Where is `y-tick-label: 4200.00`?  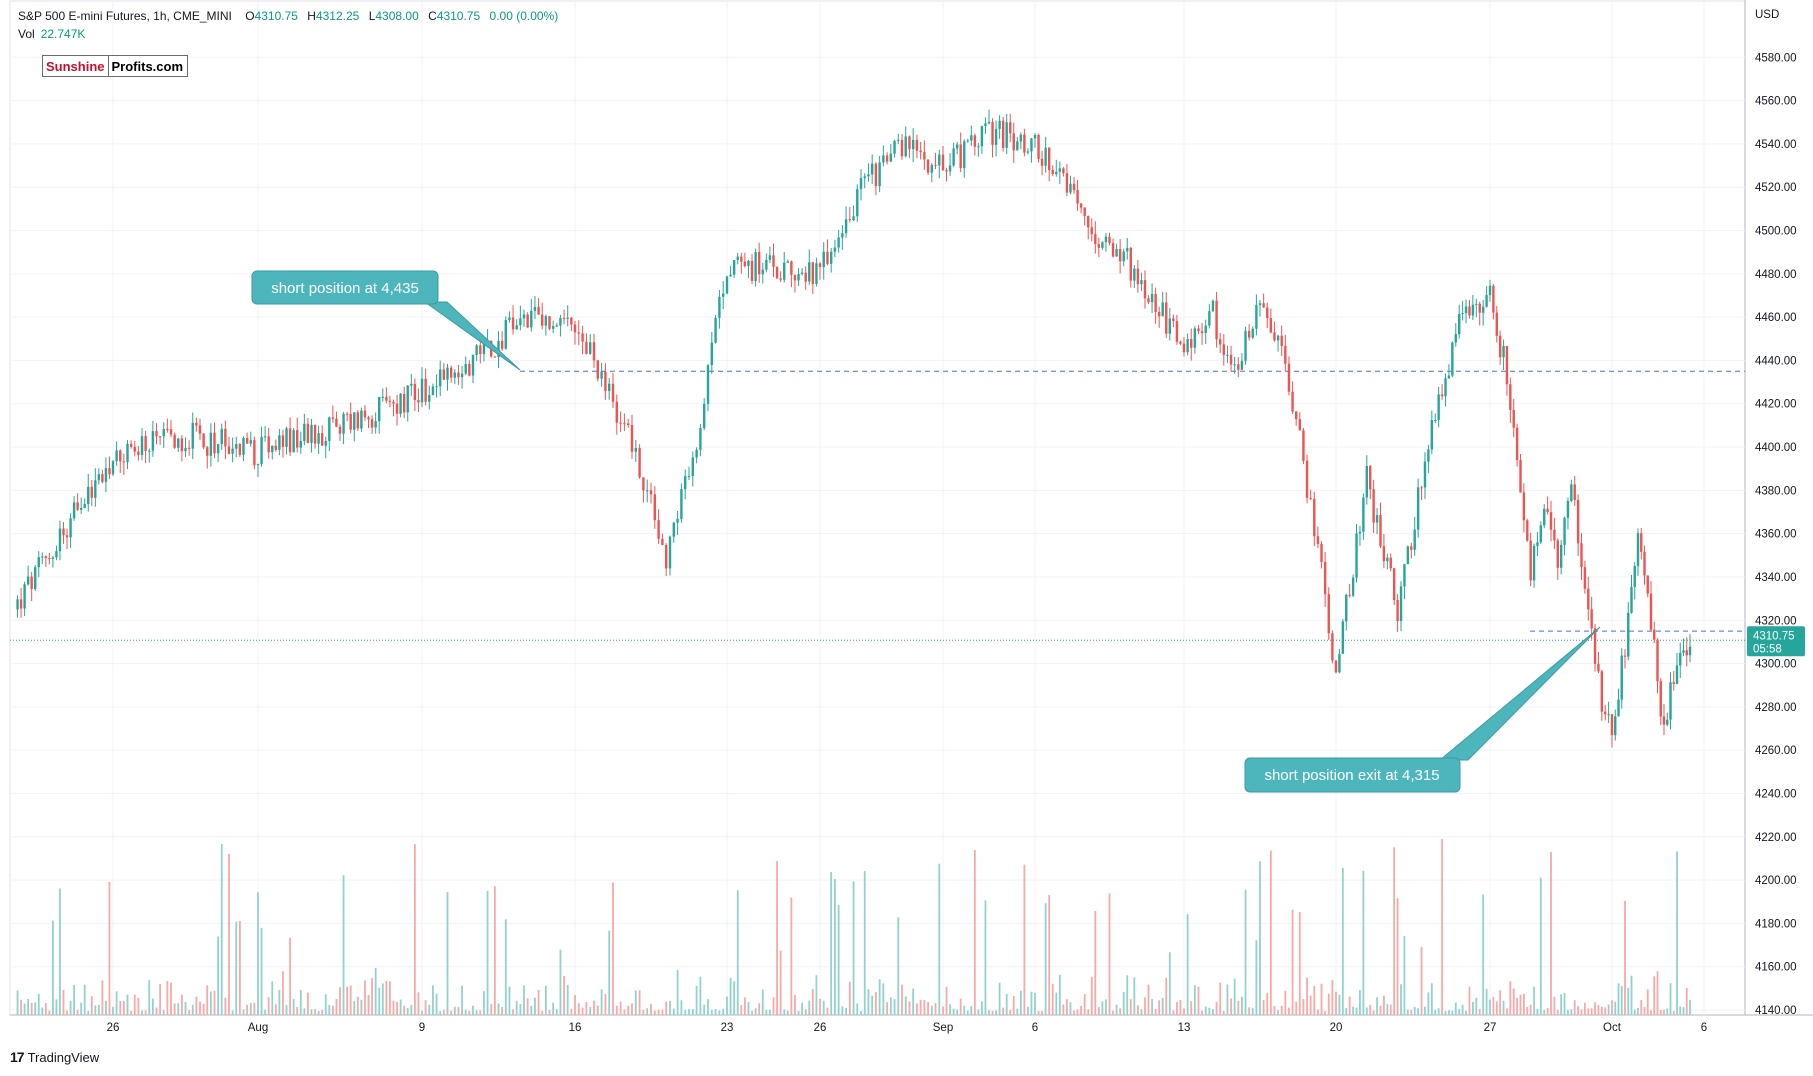
y-tick-label: 4200.00 is located at coordinates (1776, 881).